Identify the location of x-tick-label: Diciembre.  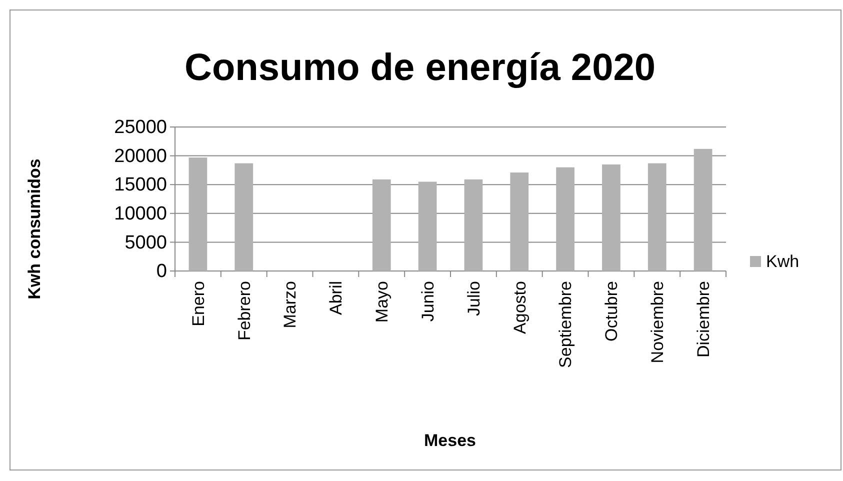
(703, 319).